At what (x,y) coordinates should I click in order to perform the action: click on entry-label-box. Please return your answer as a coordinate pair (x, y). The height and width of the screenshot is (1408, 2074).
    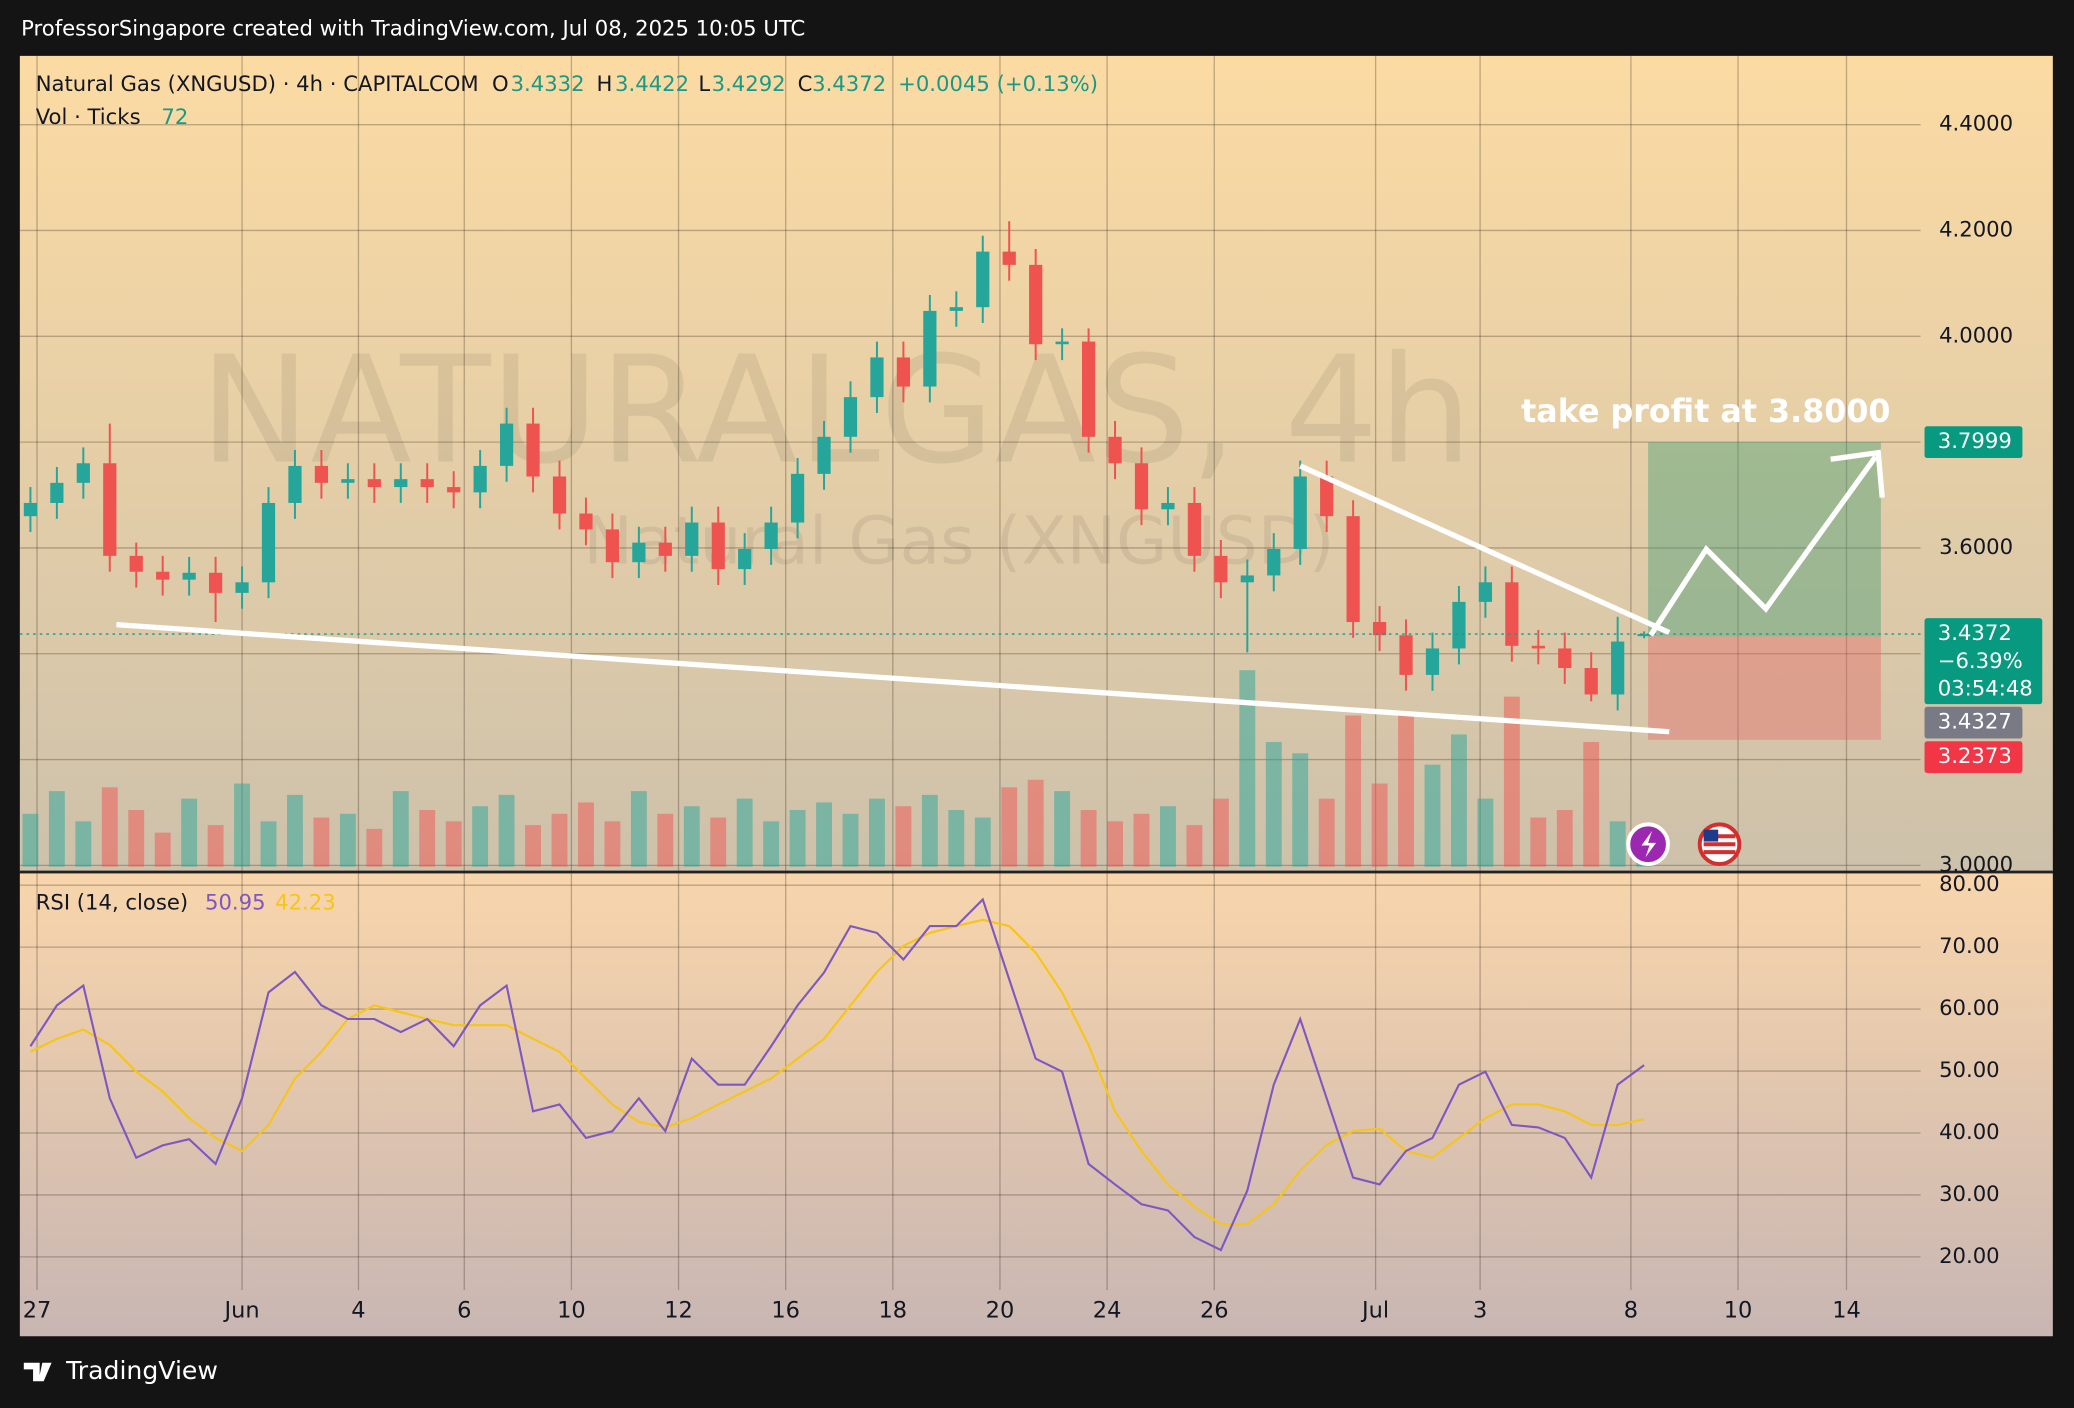
    Looking at the image, I should click on (1973, 722).